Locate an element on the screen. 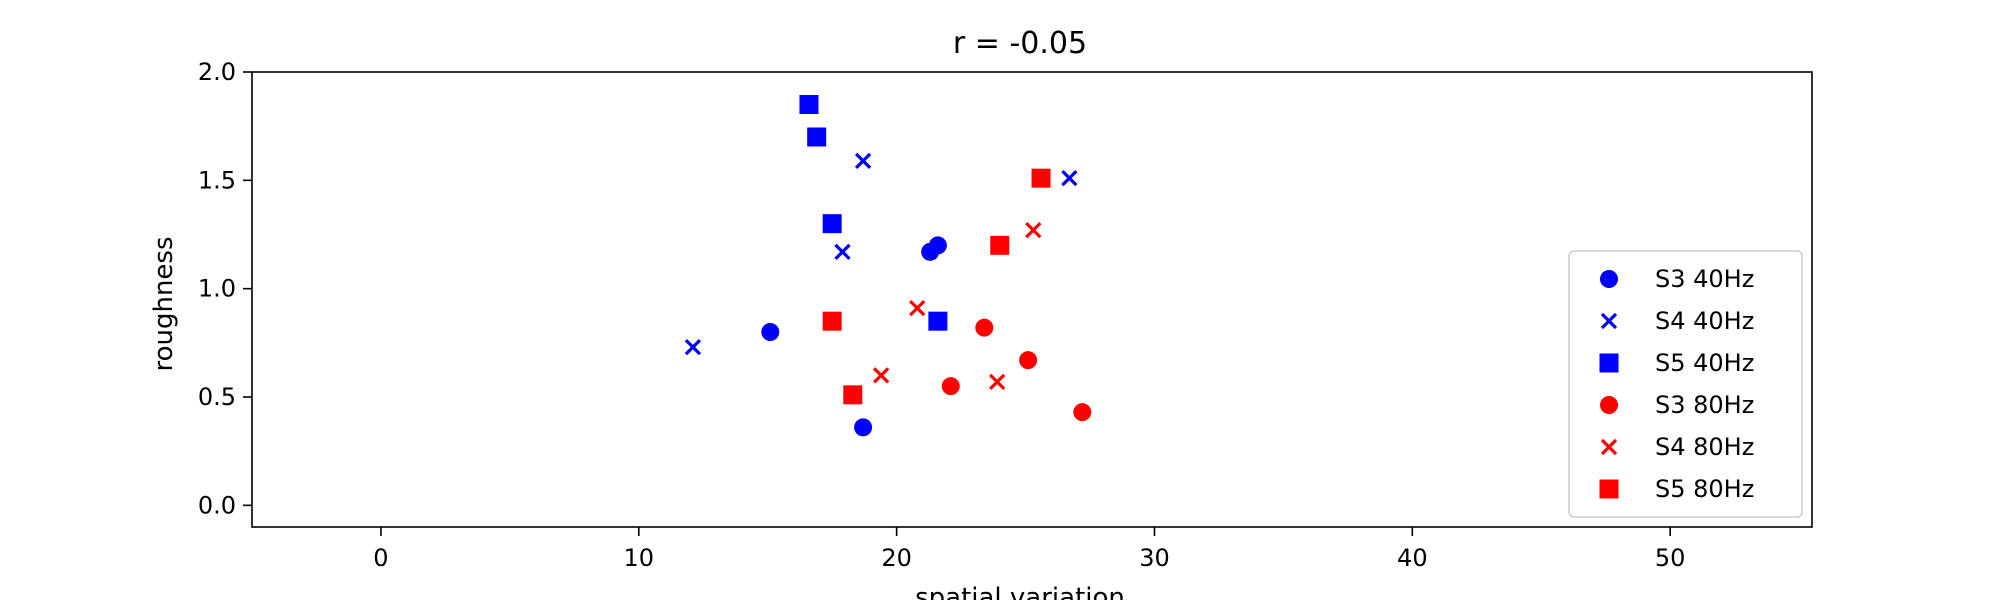 This screenshot has width=2000, height=600. x-axis-label: spatial variation is located at coordinates (1020, 591).